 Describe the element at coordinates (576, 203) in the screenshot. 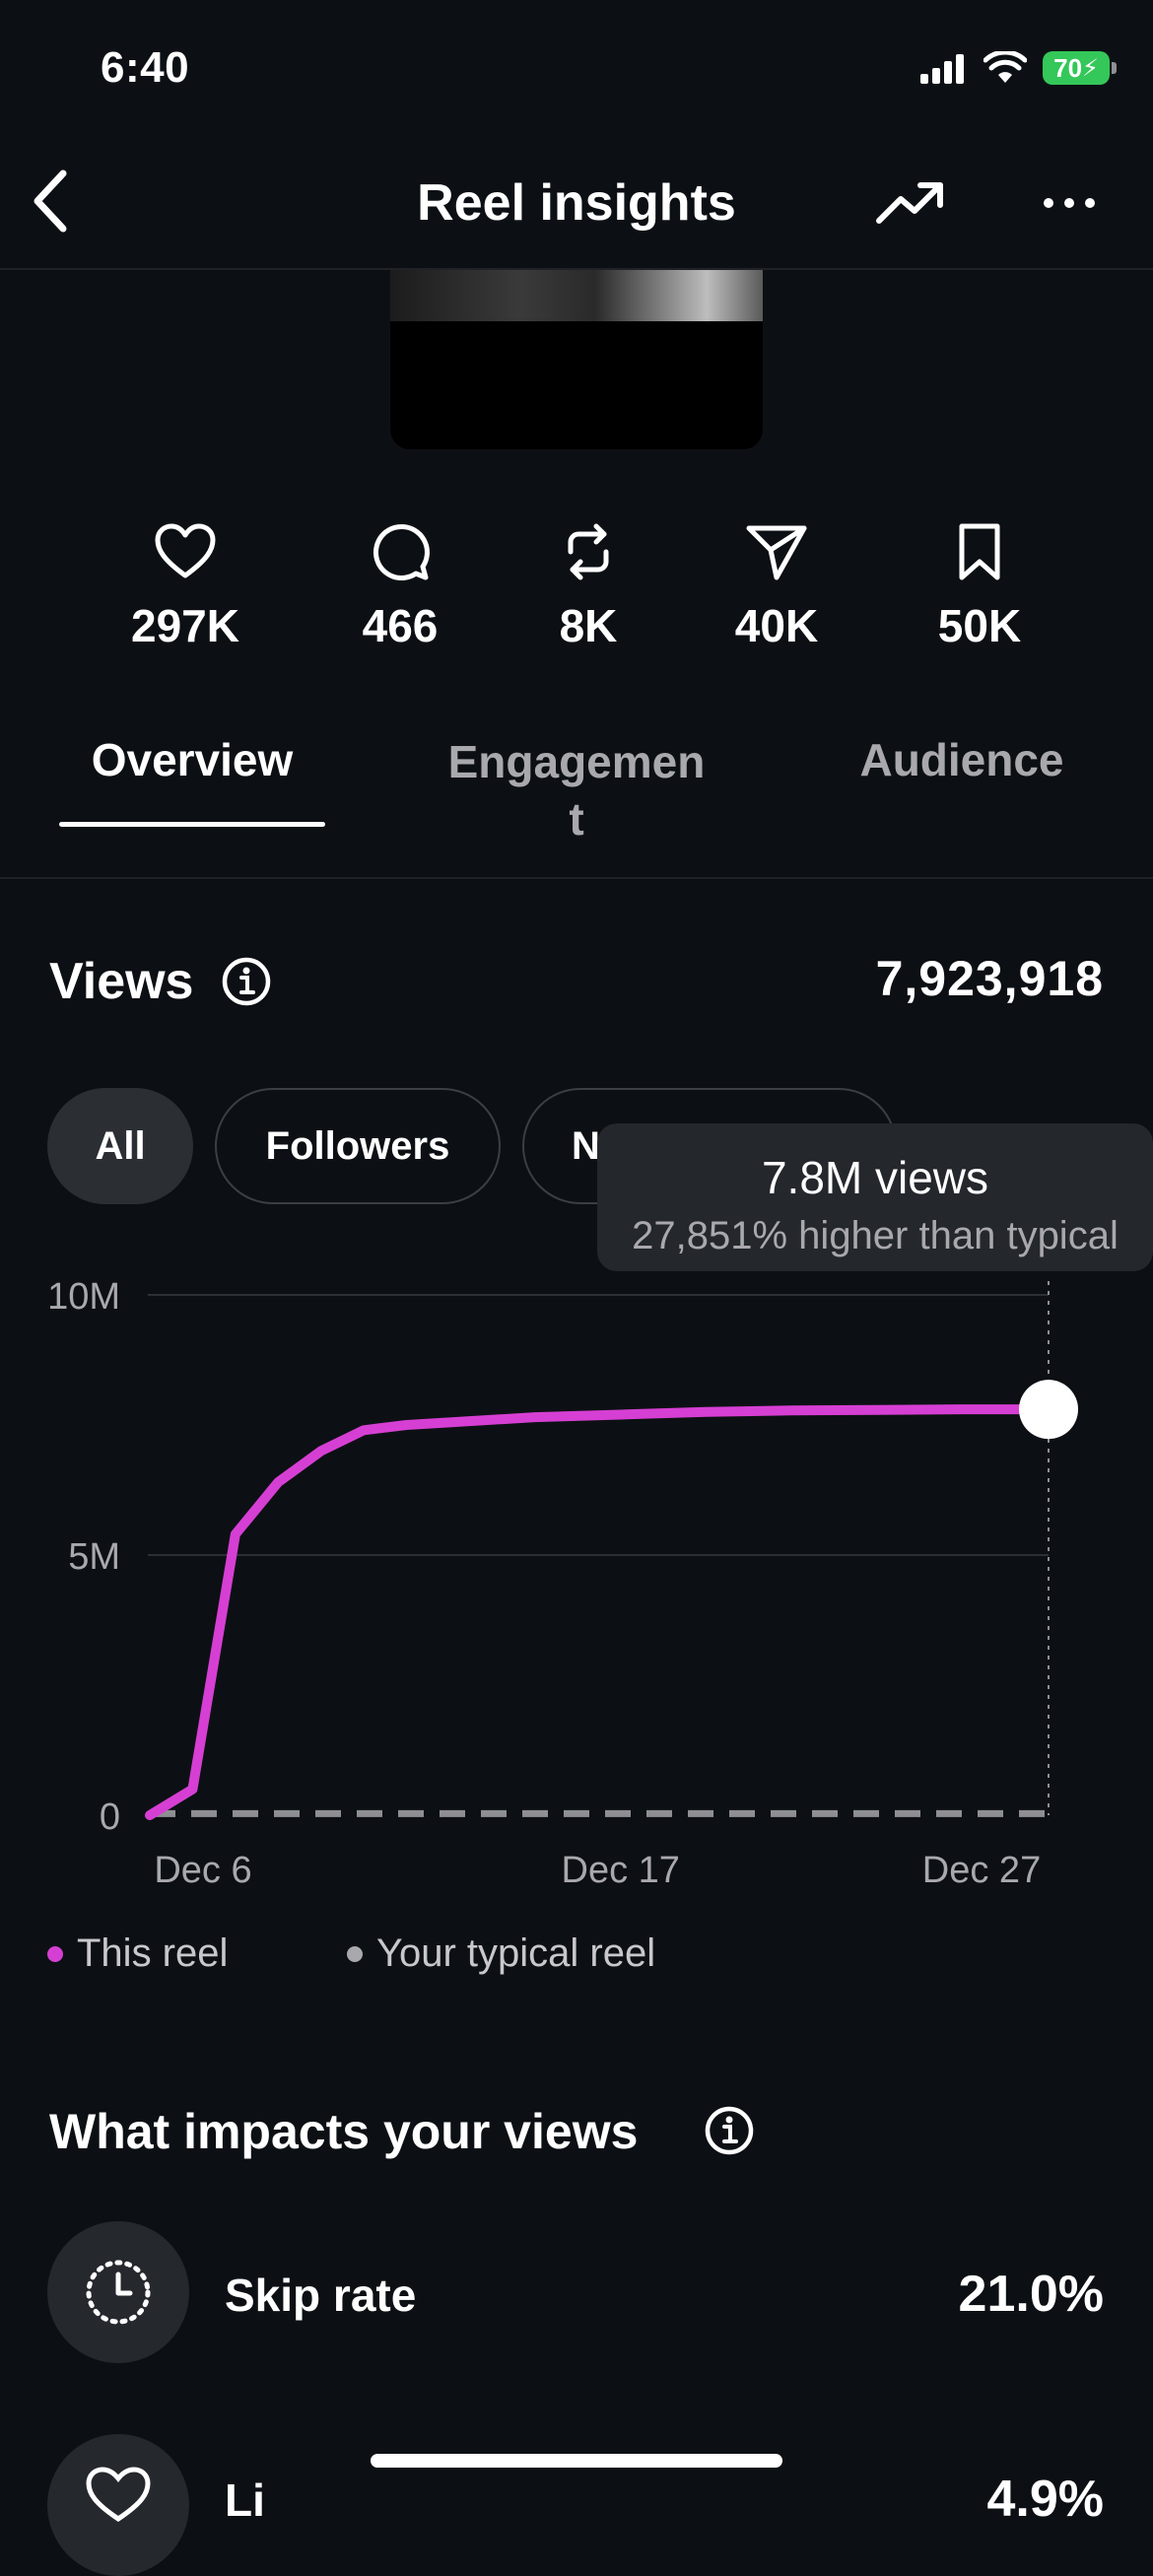

I see `page-title: Reel insights` at that location.